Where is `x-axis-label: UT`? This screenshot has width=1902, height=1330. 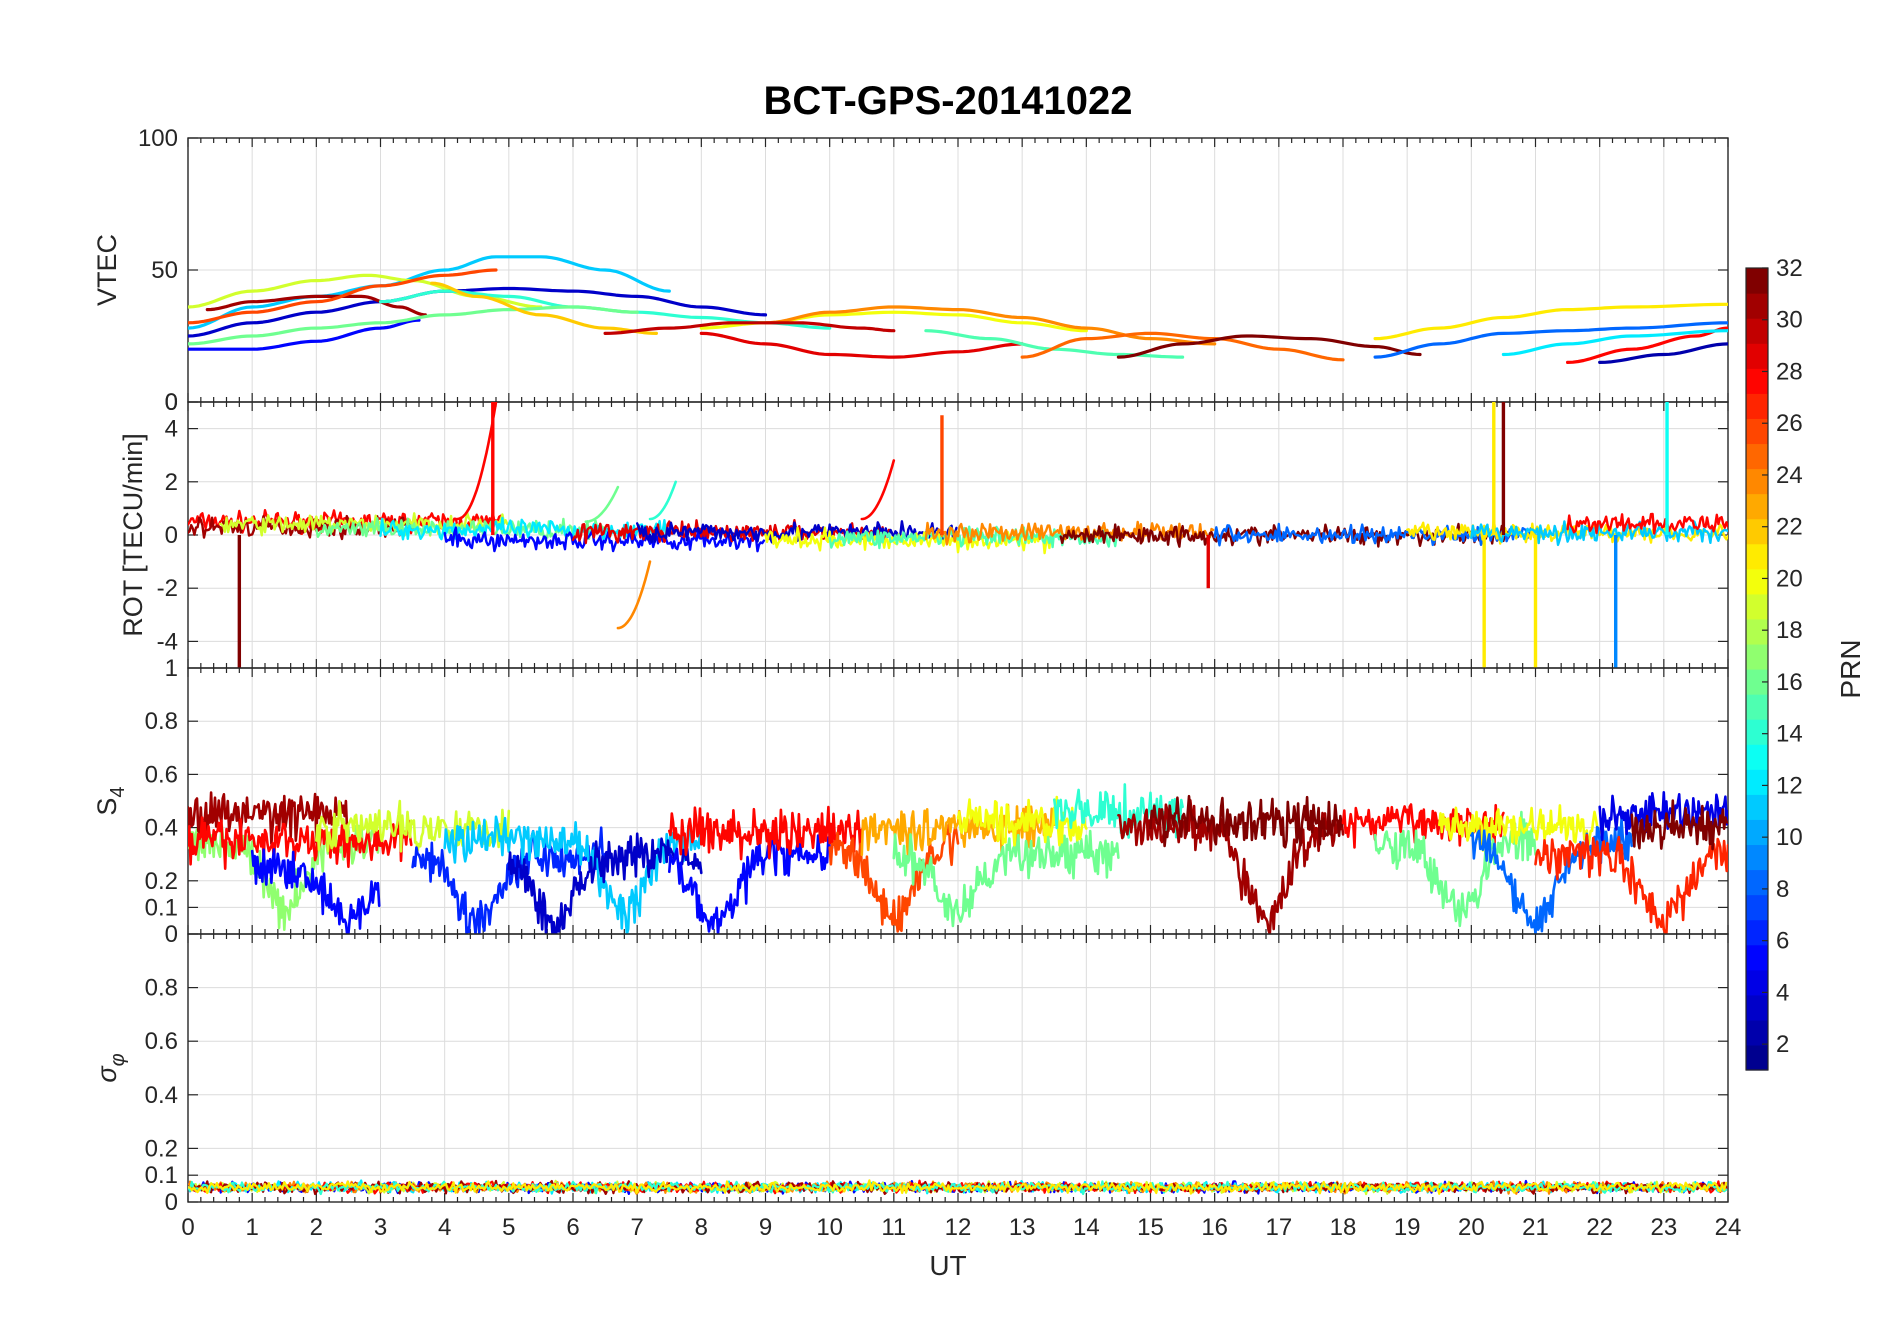
x-axis-label: UT is located at coordinates (947, 1265).